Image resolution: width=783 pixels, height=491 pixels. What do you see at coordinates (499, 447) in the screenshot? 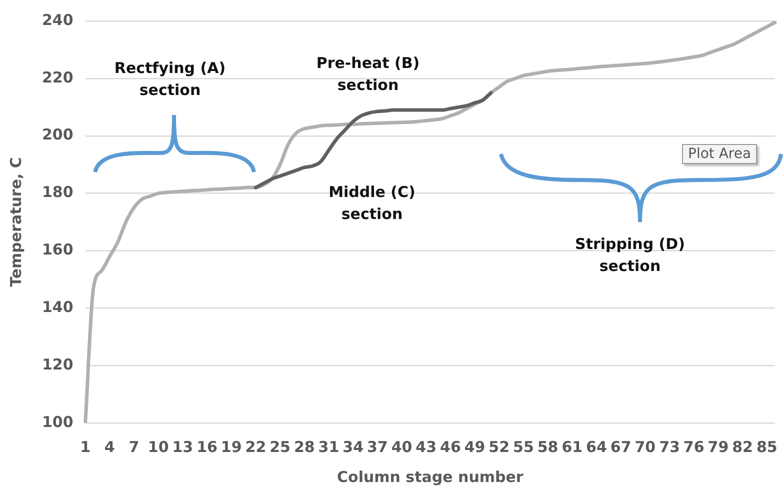
I see `x-tick-label: 52` at bounding box center [499, 447].